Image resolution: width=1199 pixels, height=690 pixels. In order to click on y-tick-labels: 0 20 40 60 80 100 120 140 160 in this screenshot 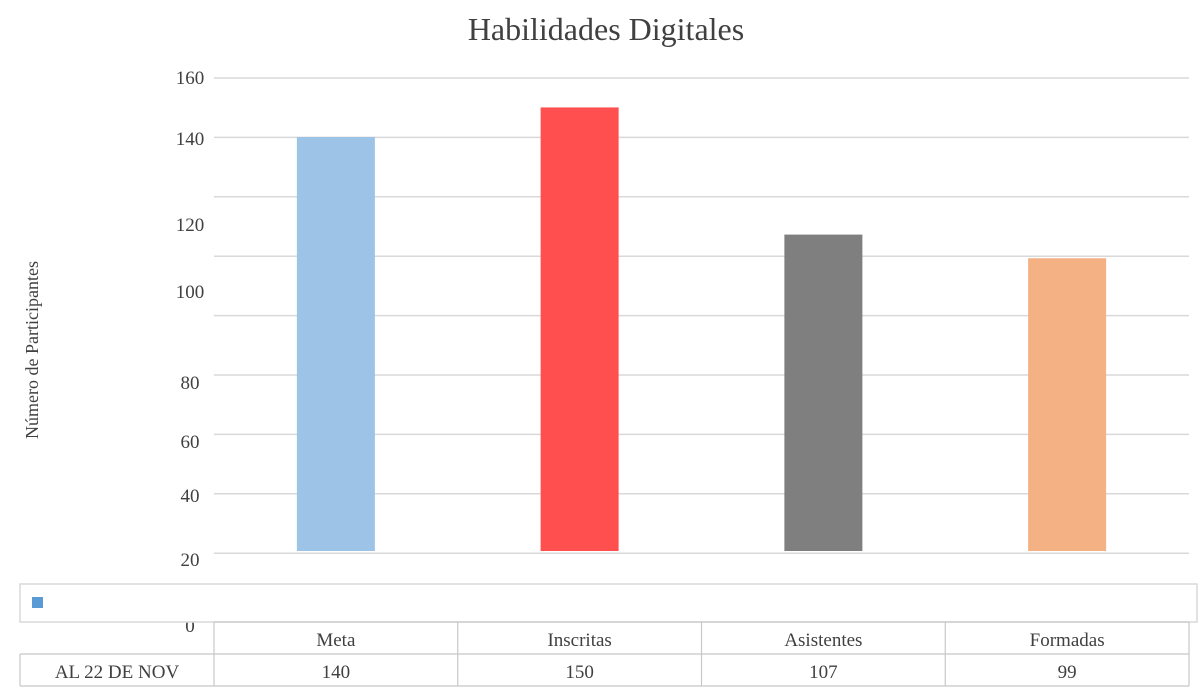, I will do `click(190, 352)`.